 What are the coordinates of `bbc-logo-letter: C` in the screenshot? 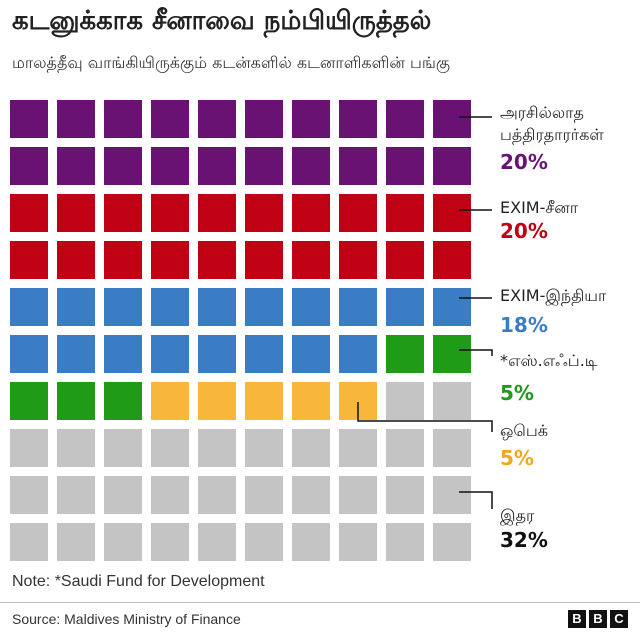 It's located at (619, 619).